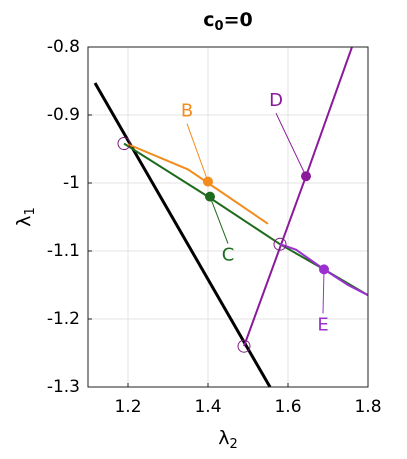  Describe the element at coordinates (228, 255) in the screenshot. I see `annotation: C` at that location.